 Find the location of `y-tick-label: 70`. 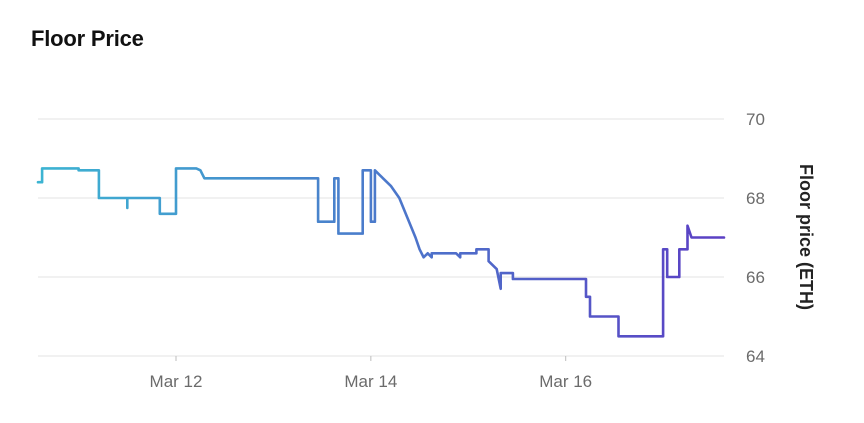

y-tick-label: 70 is located at coordinates (755, 119).